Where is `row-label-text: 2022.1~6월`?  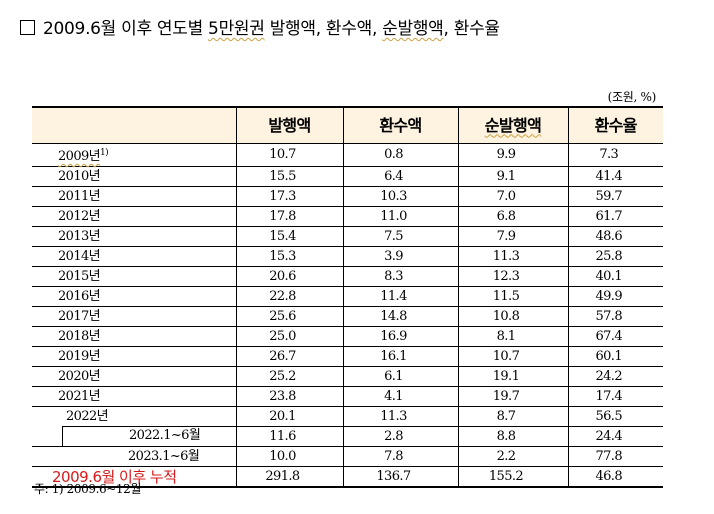 row-label-text: 2022.1~6월 is located at coordinates (149, 435).